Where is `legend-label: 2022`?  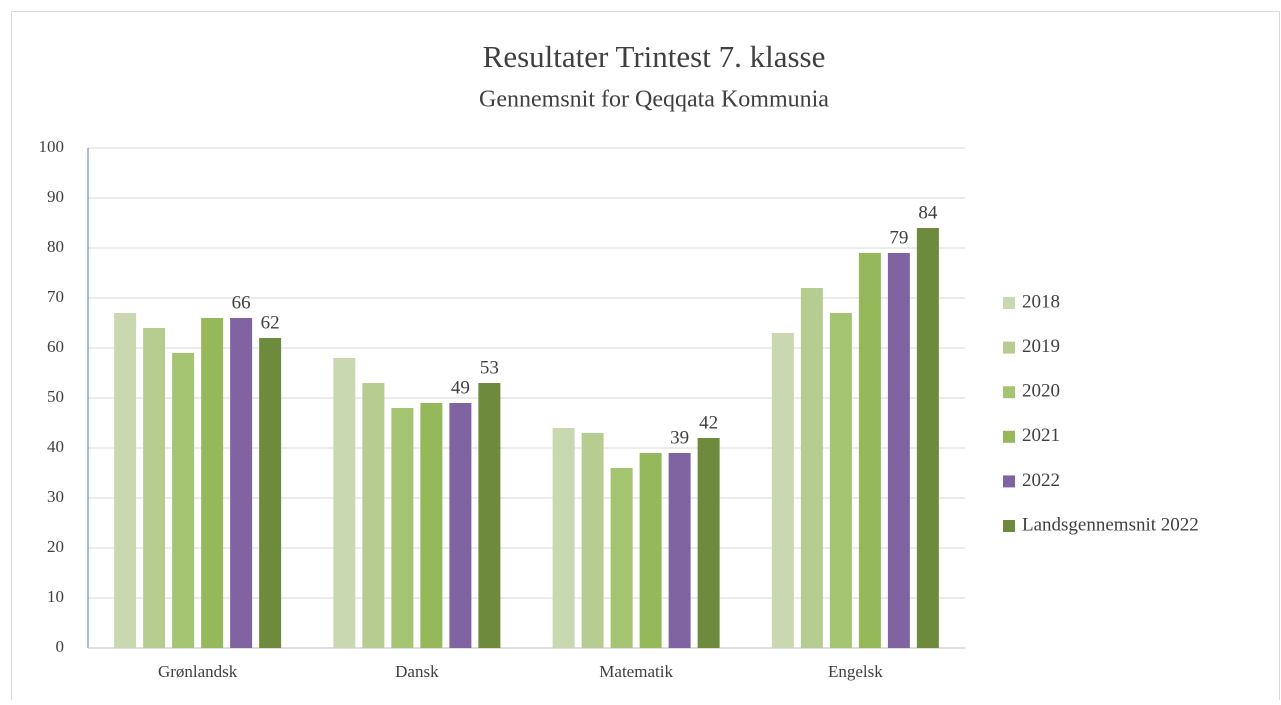 legend-label: 2022 is located at coordinates (1041, 480).